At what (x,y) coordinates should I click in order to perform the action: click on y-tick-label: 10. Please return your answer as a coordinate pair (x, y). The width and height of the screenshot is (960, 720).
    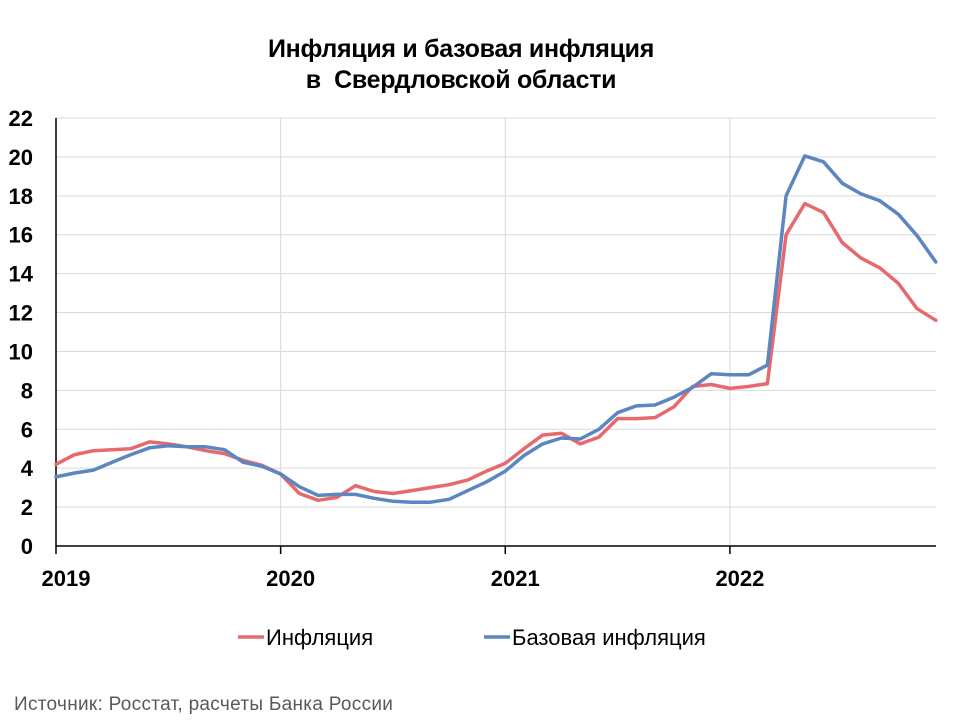
    Looking at the image, I should click on (21, 351).